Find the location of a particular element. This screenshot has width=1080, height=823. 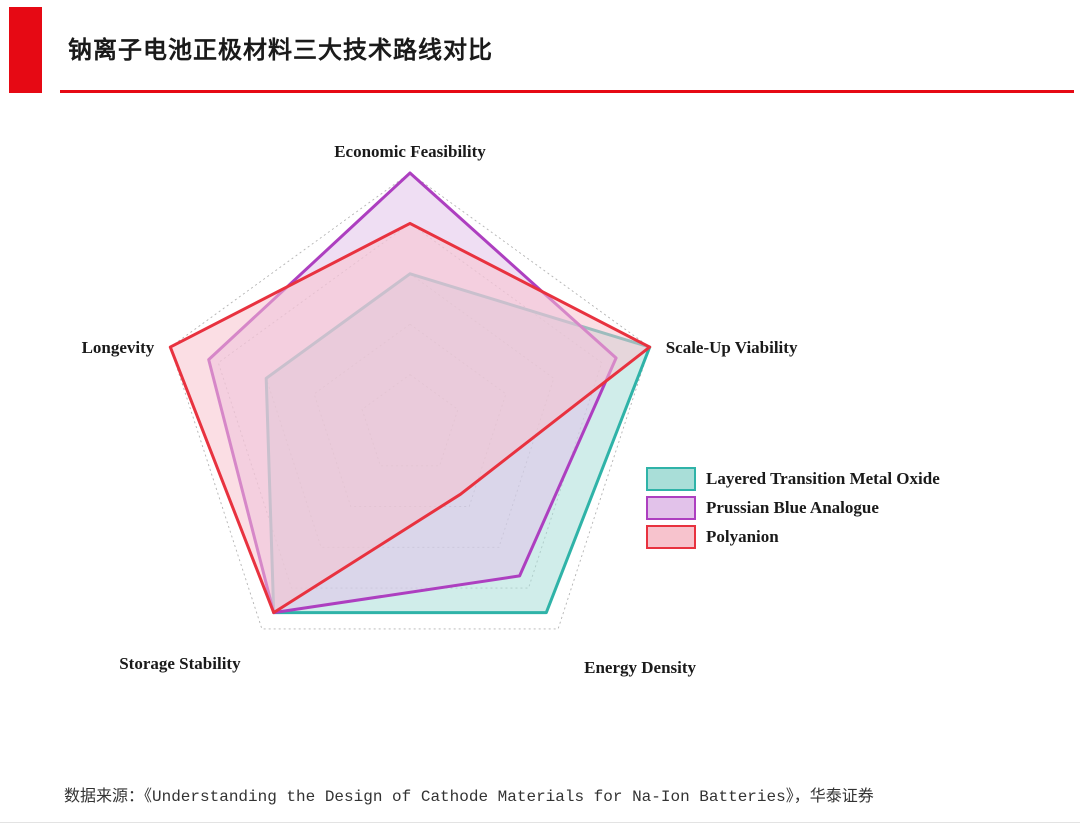

legend-label-prussian-blue: Prussian Blue Analogue is located at coordinates (792, 507).